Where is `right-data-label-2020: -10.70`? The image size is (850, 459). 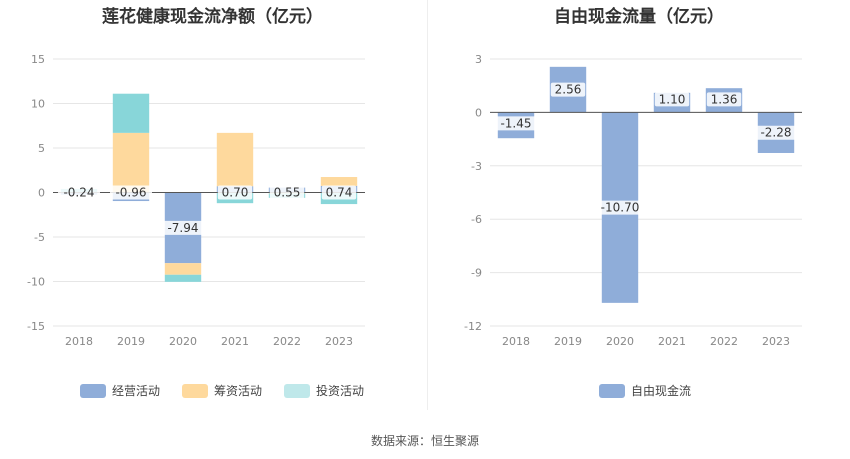
right-data-label-2020: -10.70 is located at coordinates (620, 208).